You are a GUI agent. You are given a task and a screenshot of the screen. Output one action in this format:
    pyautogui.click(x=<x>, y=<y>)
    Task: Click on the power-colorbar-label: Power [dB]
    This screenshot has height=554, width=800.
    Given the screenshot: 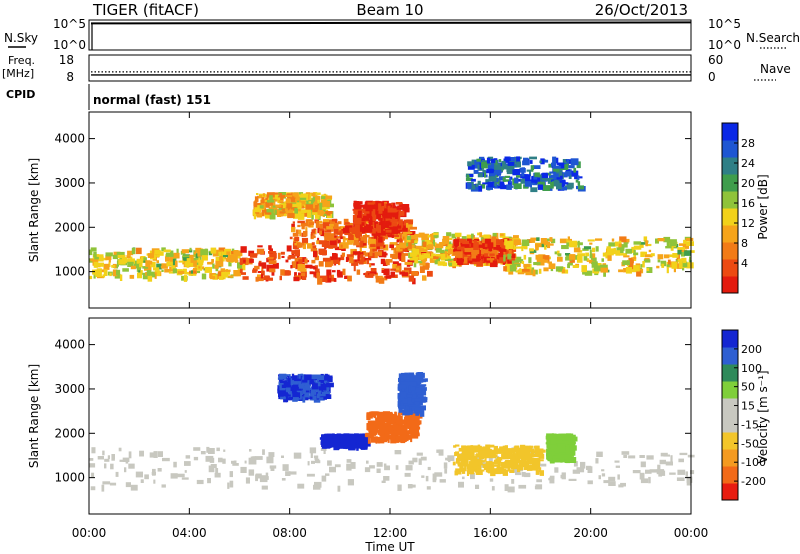 What is the action you would take?
    pyautogui.click(x=763, y=206)
    